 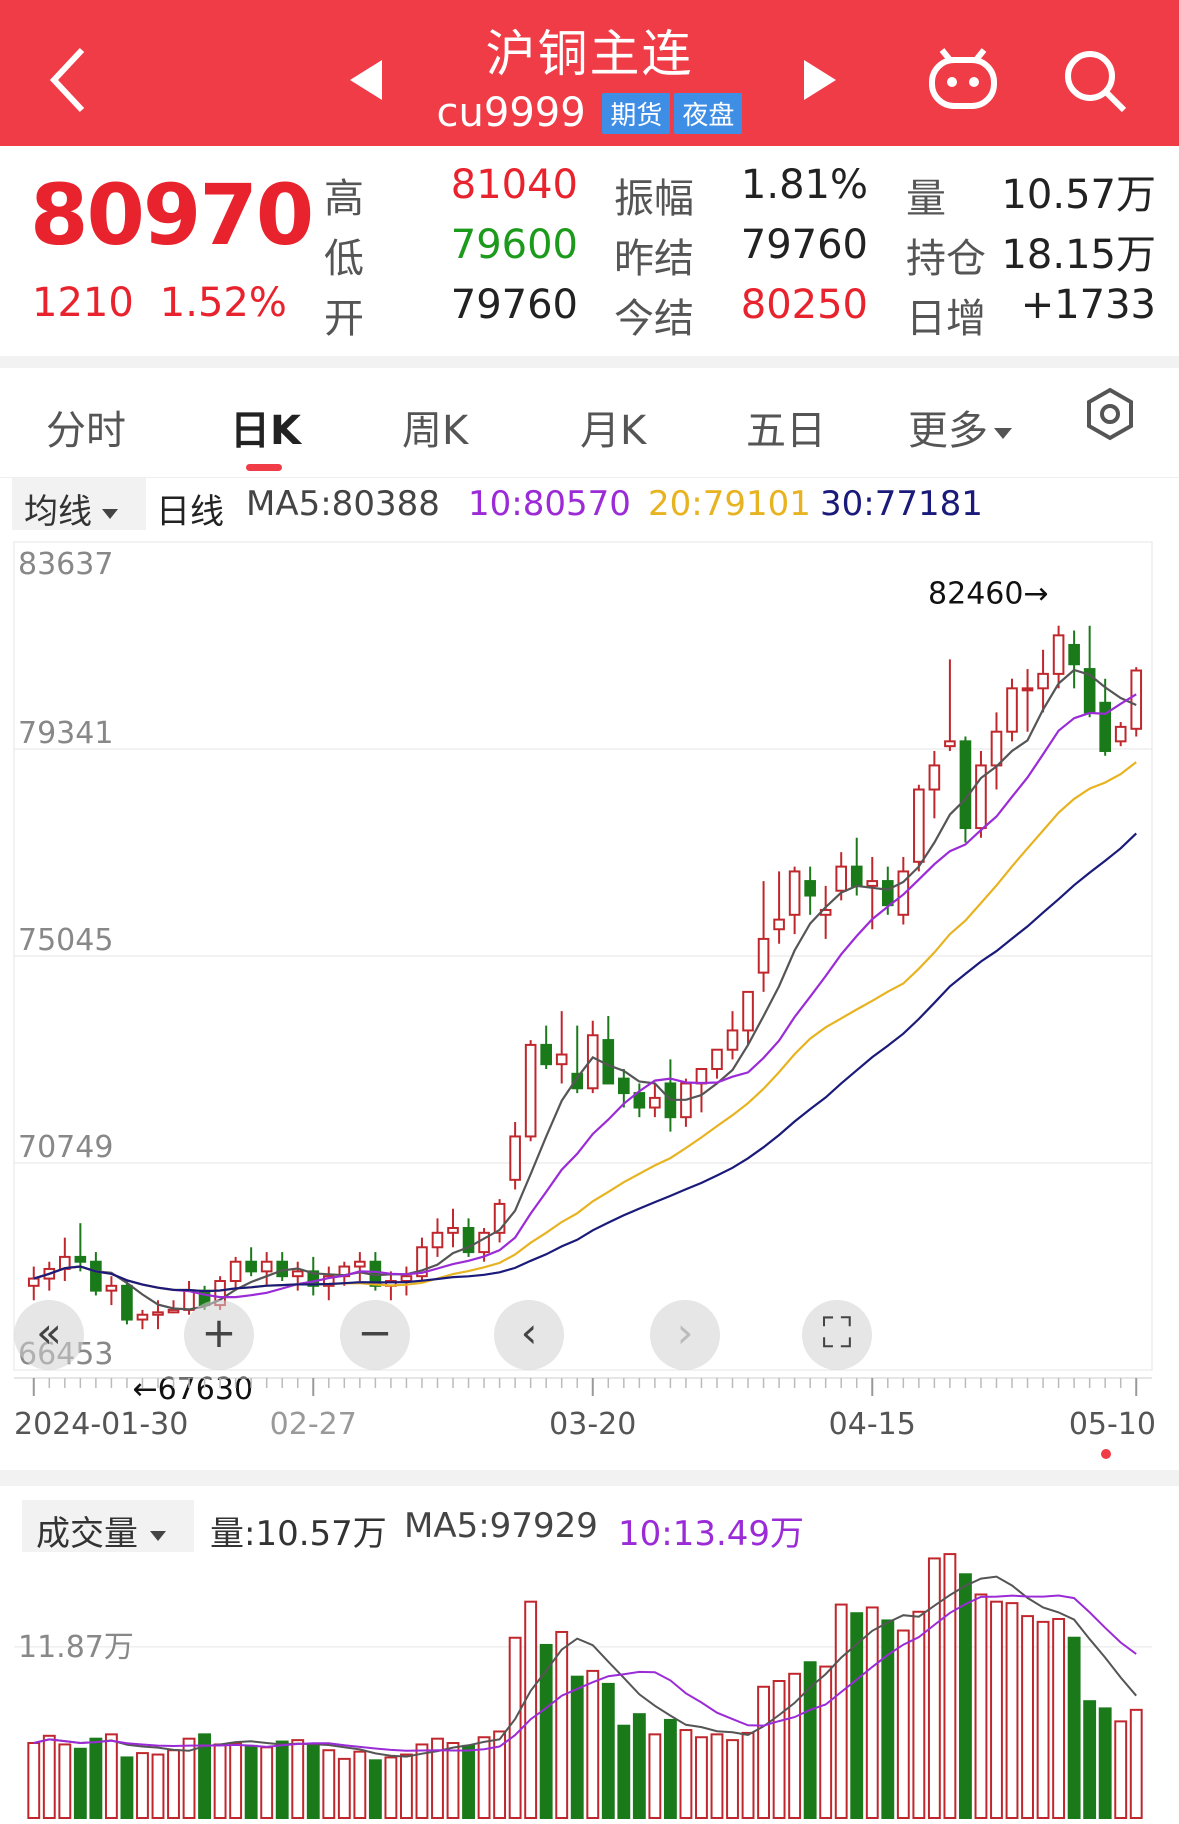 What do you see at coordinates (1078, 195) in the screenshot?
I see `volume-value: 10.57万` at bounding box center [1078, 195].